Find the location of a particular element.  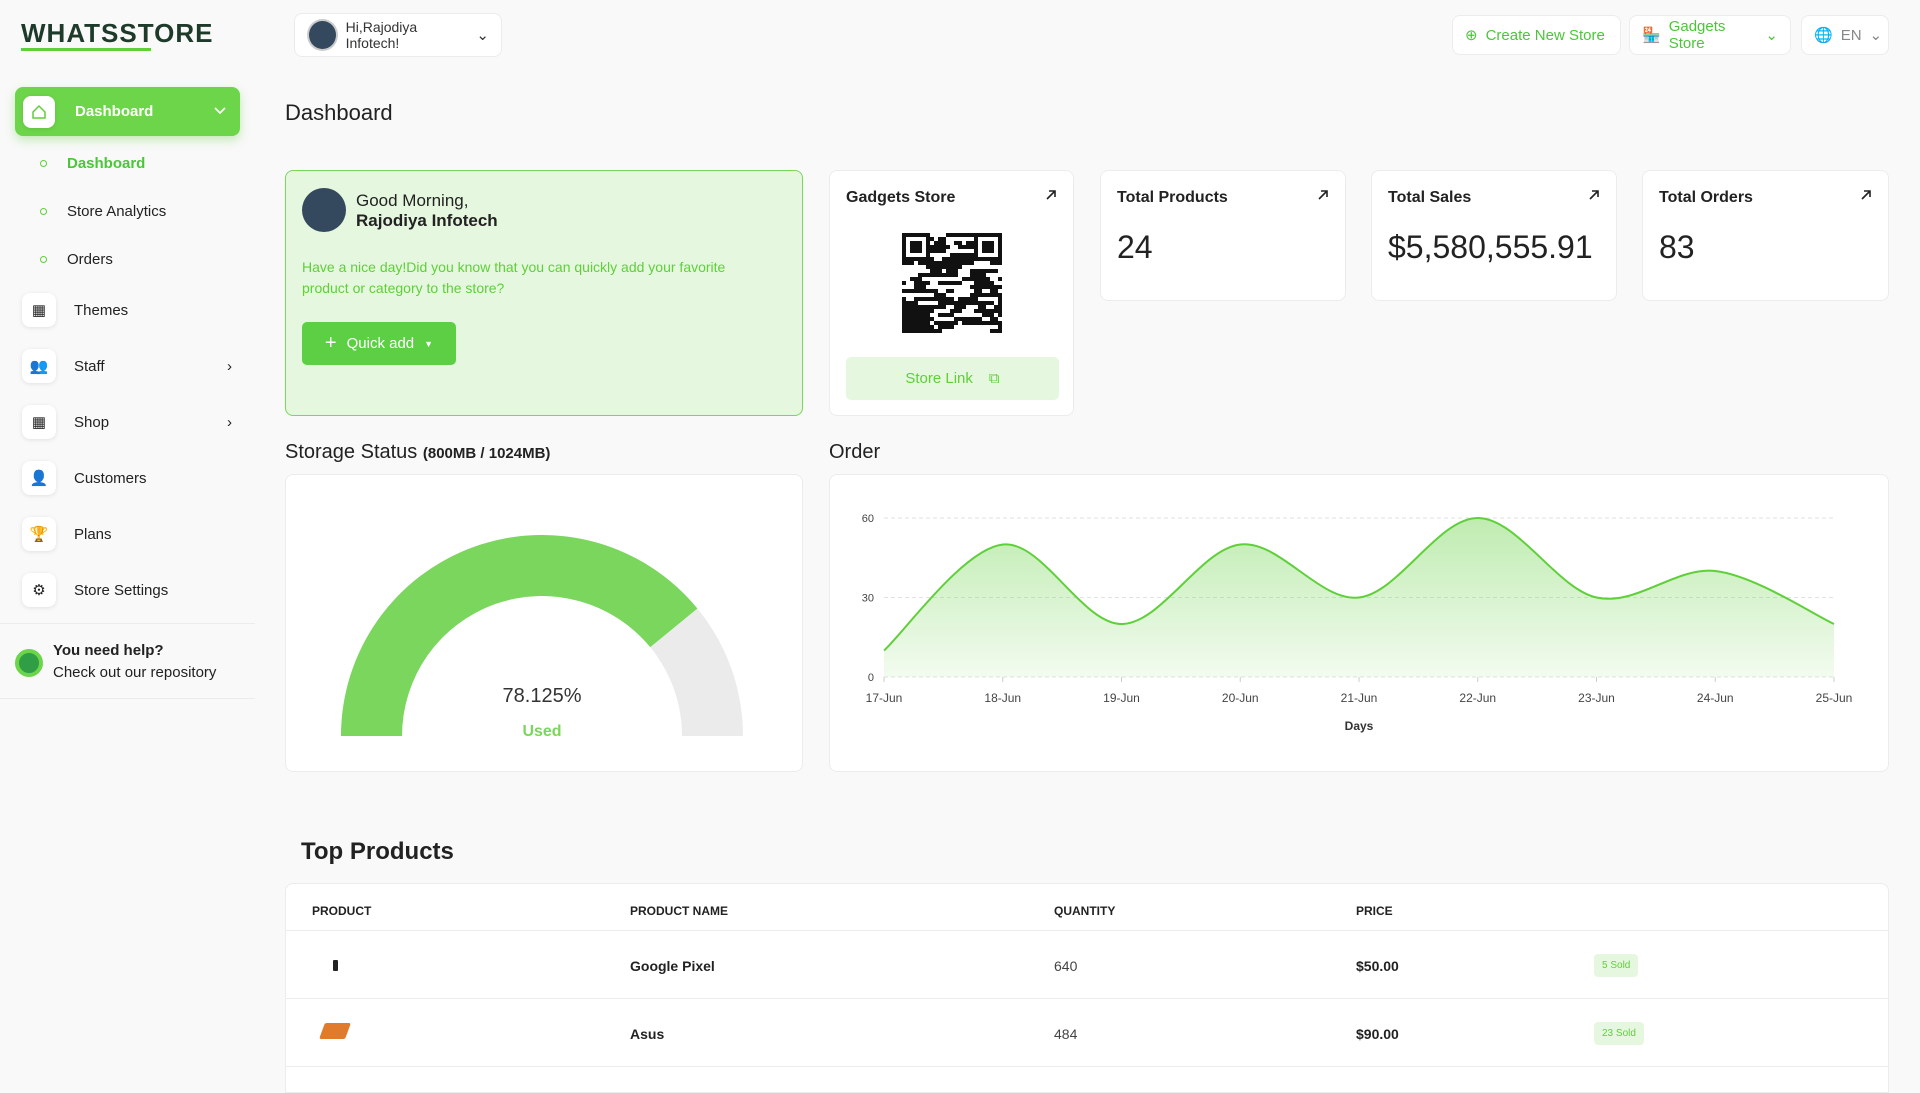

card-title: Gadgets Store is located at coordinates (901, 197).